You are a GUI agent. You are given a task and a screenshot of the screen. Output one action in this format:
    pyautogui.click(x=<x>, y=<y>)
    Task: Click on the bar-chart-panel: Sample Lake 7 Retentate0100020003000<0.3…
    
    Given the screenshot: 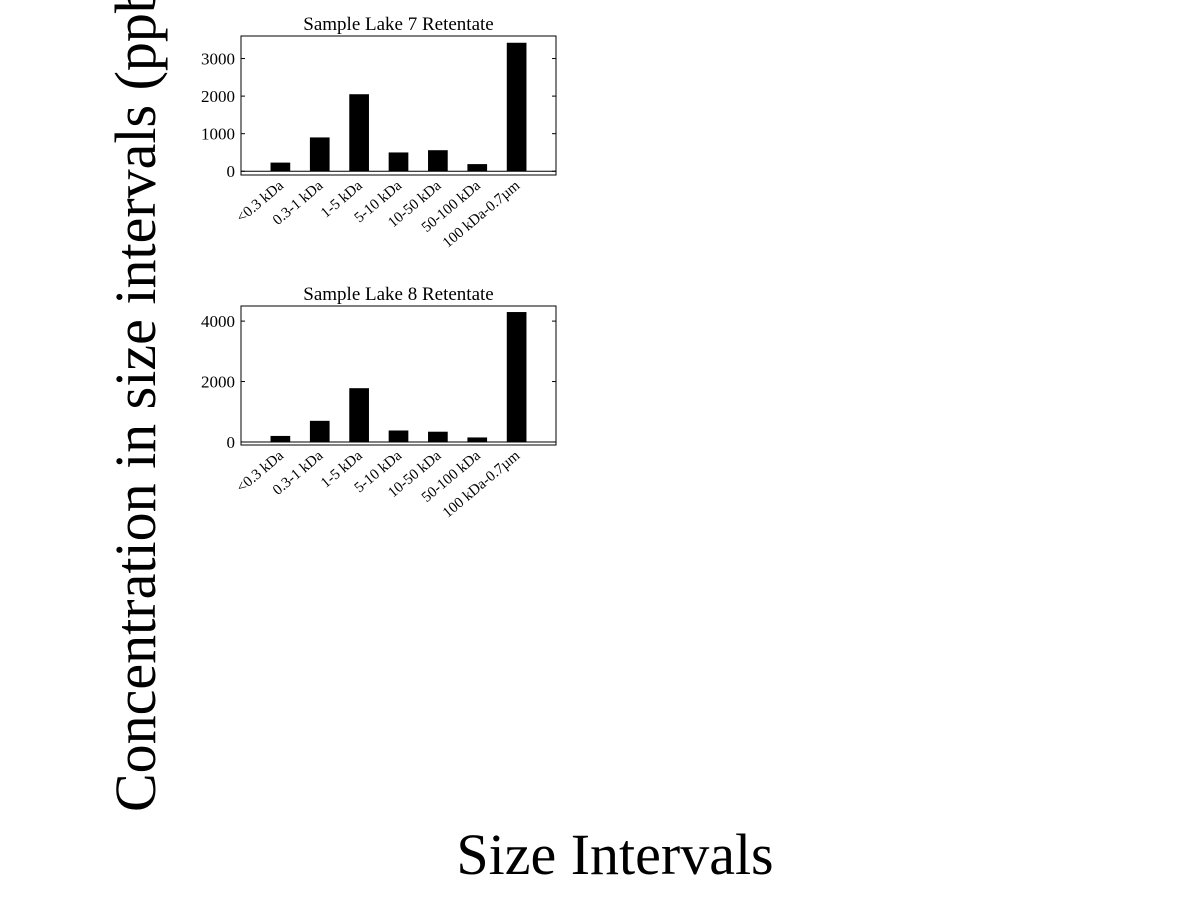 What is the action you would take?
    pyautogui.click(x=379, y=132)
    